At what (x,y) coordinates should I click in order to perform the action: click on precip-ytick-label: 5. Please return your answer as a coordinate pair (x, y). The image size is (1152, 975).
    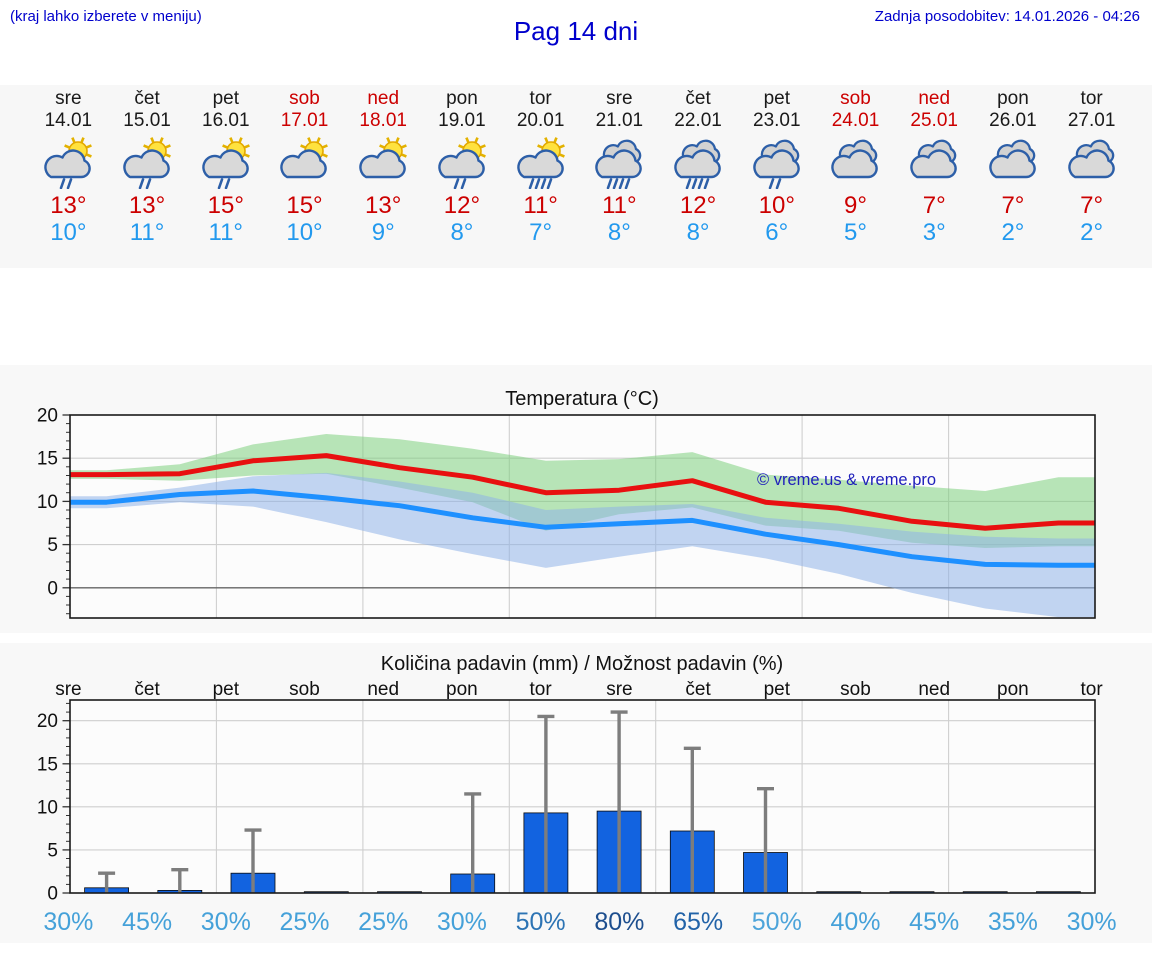
    Looking at the image, I should click on (52, 850).